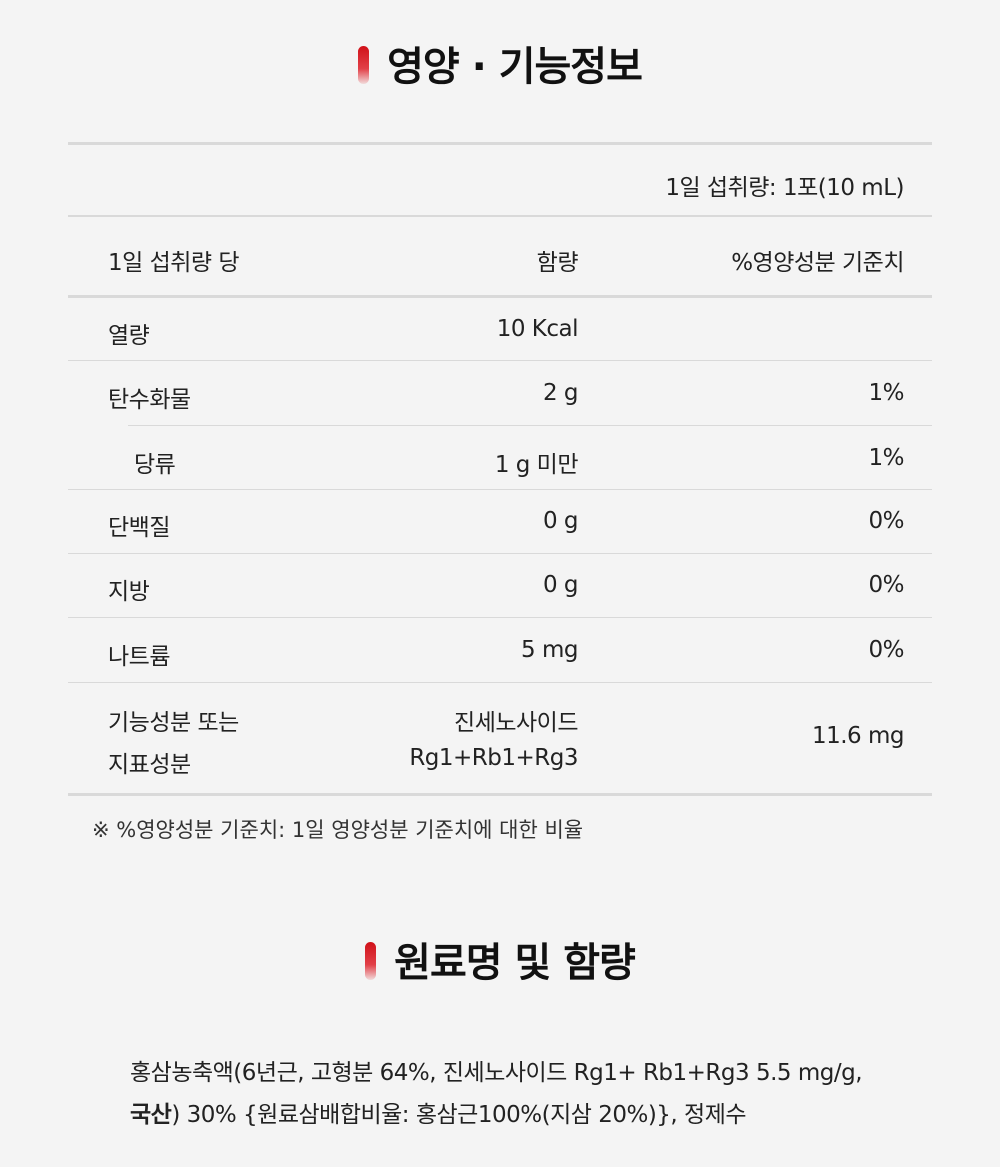  Describe the element at coordinates (817, 263) in the screenshot. I see `header-percent: %영양성분 기준치` at that location.